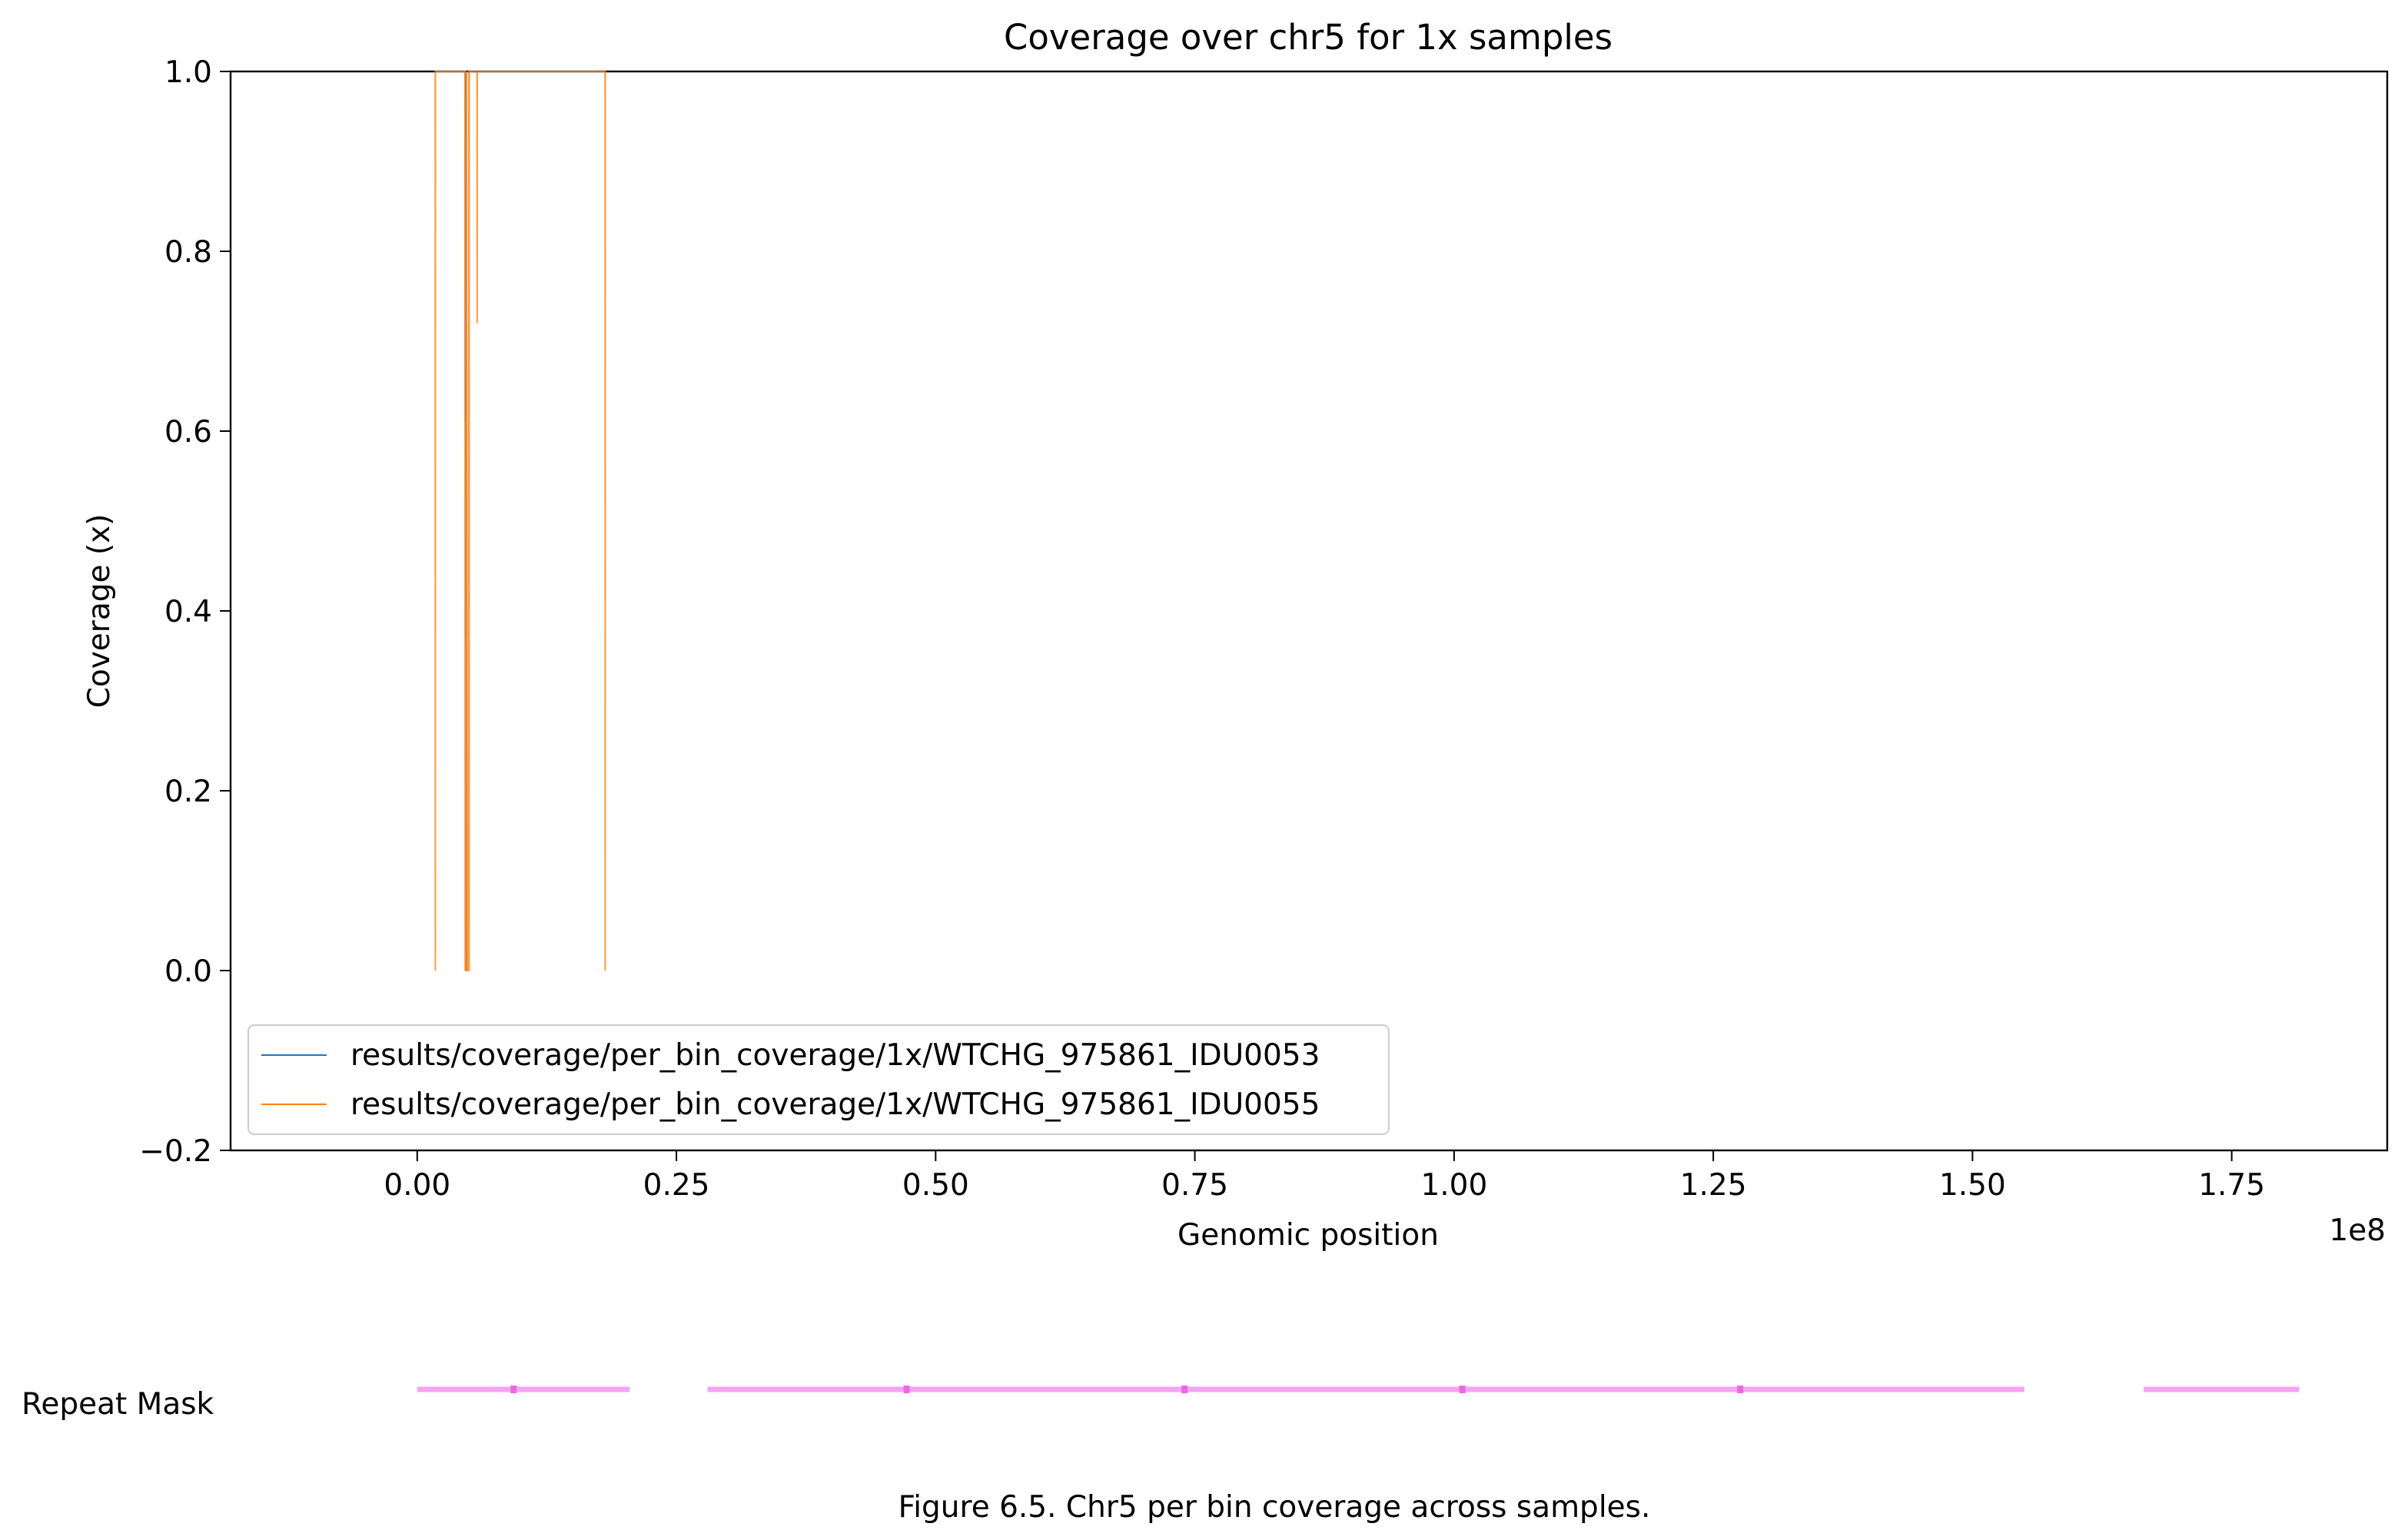 The image size is (2398, 1540). Describe the element at coordinates (935, 1186) in the screenshot. I see `x-tick-label: 0.50` at that location.